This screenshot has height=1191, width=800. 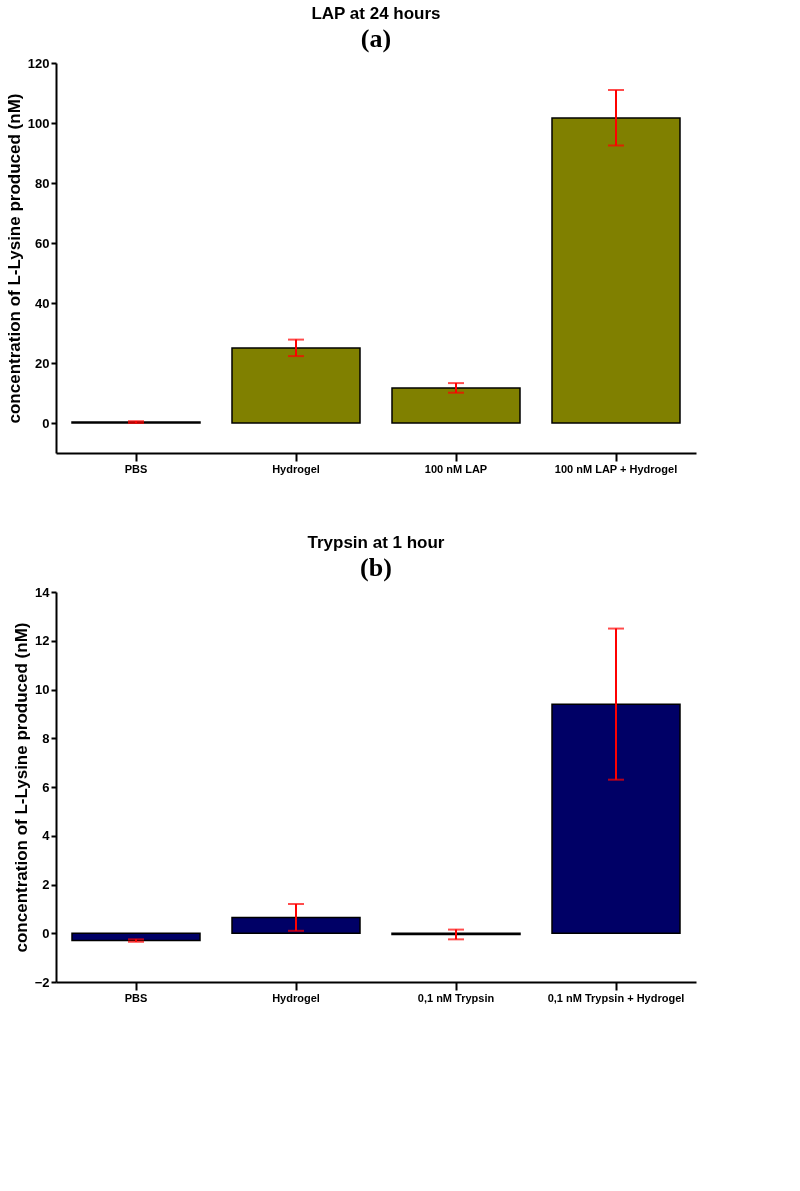 I want to click on chart-title: Trypsin at 1 hour, so click(x=376, y=542).